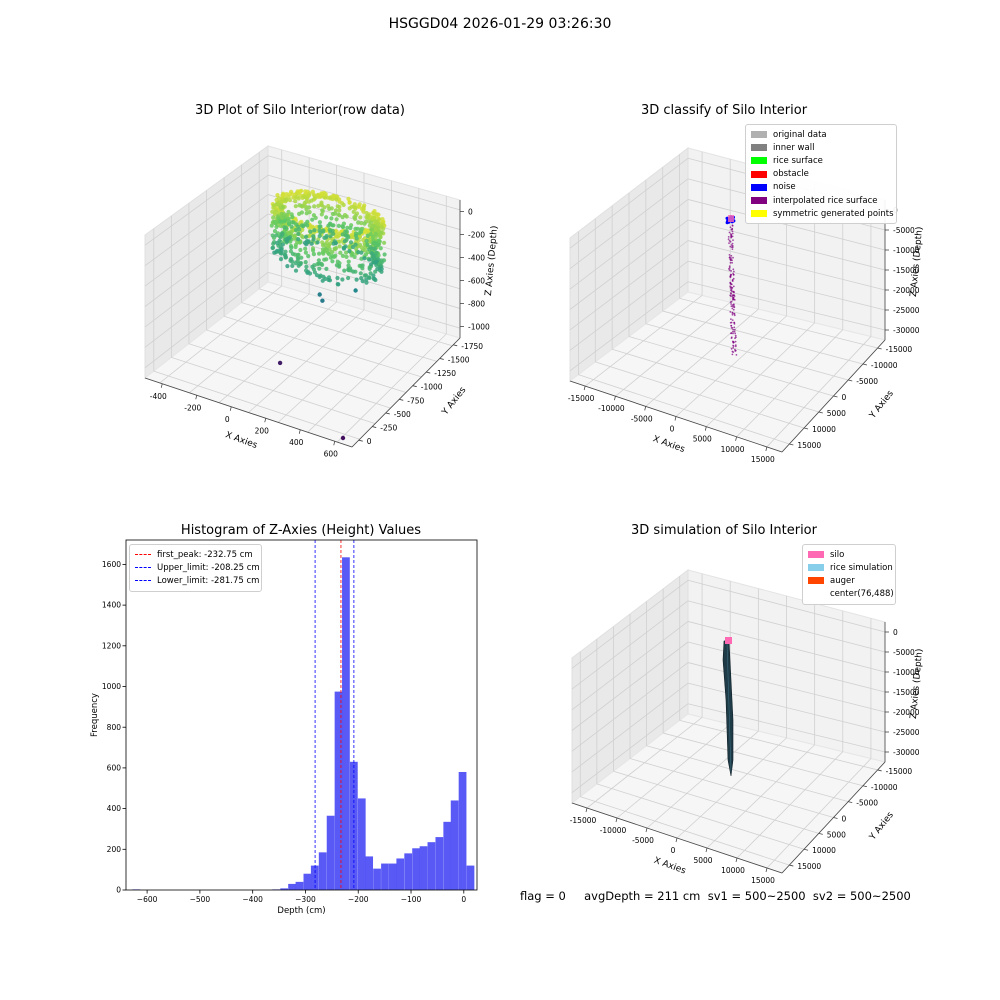 This screenshot has width=1000, height=1000. Describe the element at coordinates (668, 444) in the screenshot. I see `x-axis-label: X Axies` at that location.